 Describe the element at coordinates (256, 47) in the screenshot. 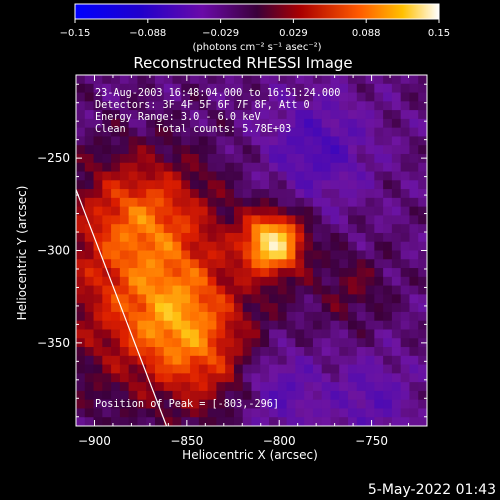

I see `colorbar-units: (photons cm⁻² s⁻¹ asec⁻²)` at that location.